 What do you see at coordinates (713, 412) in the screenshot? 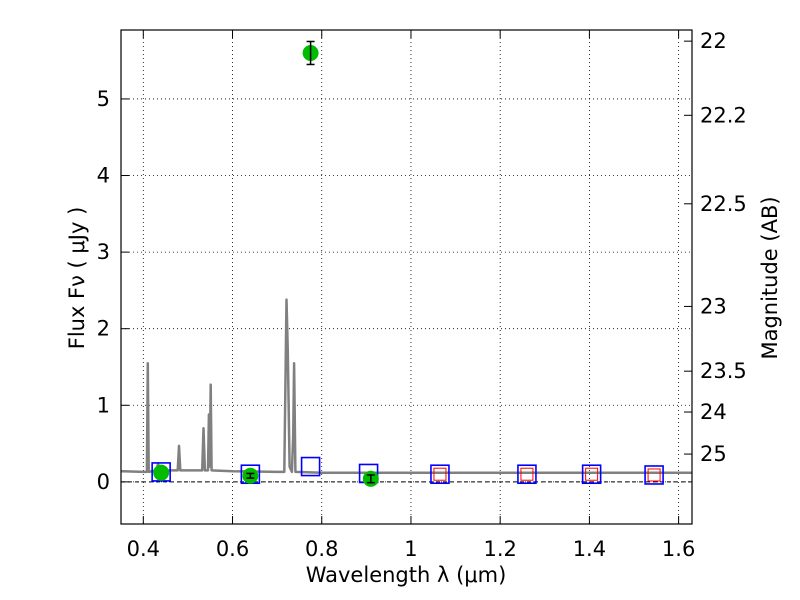
I see `magnitude-tick-label: 24` at bounding box center [713, 412].